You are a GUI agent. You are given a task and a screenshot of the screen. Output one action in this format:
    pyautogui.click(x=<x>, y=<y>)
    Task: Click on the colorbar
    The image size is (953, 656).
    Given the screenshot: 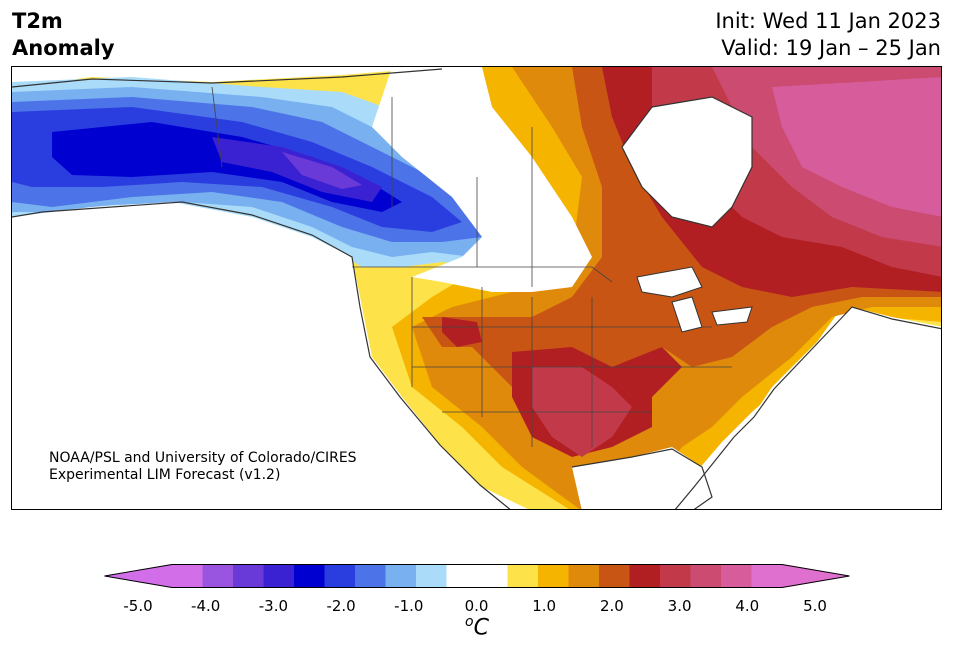 What is the action you would take?
    pyautogui.click(x=477, y=576)
    